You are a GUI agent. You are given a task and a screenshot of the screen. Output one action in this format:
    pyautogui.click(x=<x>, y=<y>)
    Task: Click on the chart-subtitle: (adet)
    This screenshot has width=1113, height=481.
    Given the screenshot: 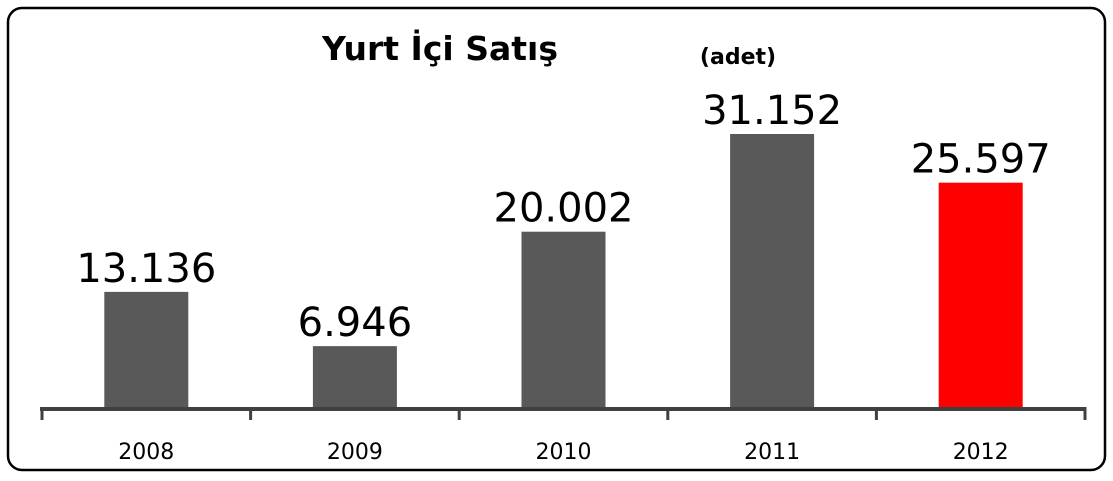 What is the action you would take?
    pyautogui.click(x=738, y=57)
    